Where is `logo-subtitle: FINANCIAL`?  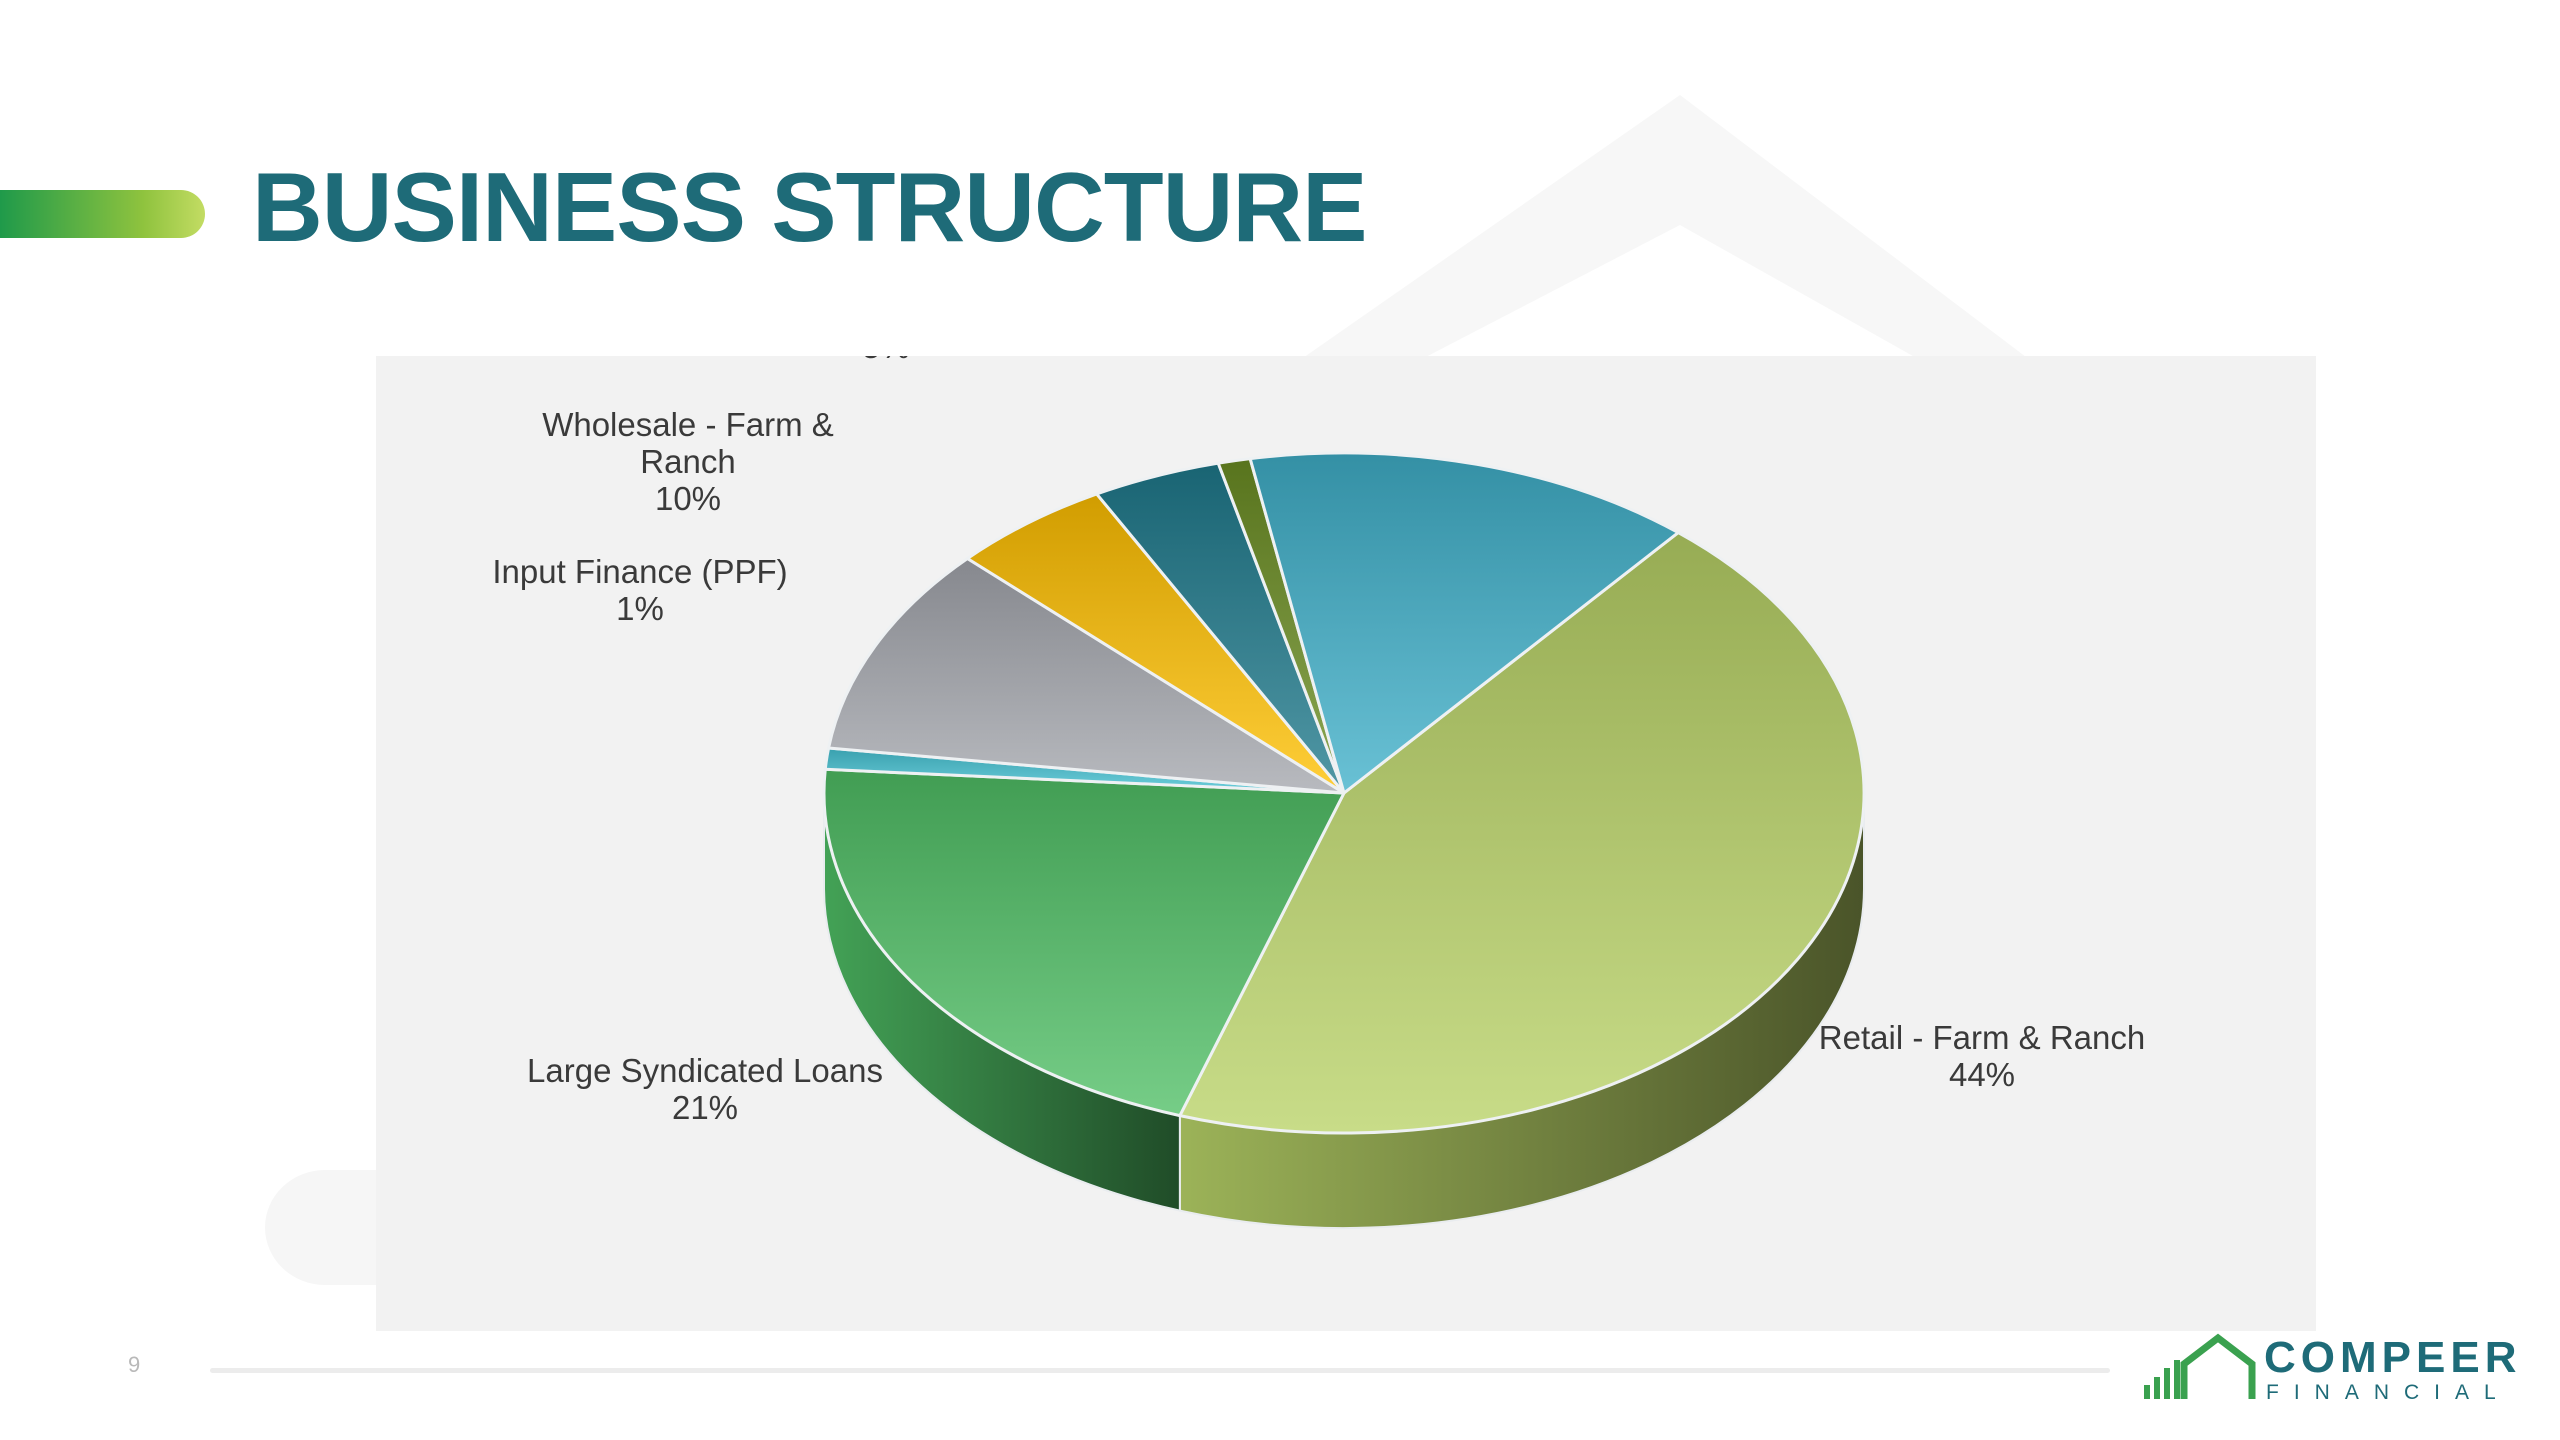 logo-subtitle: FINANCIAL is located at coordinates (2388, 1392).